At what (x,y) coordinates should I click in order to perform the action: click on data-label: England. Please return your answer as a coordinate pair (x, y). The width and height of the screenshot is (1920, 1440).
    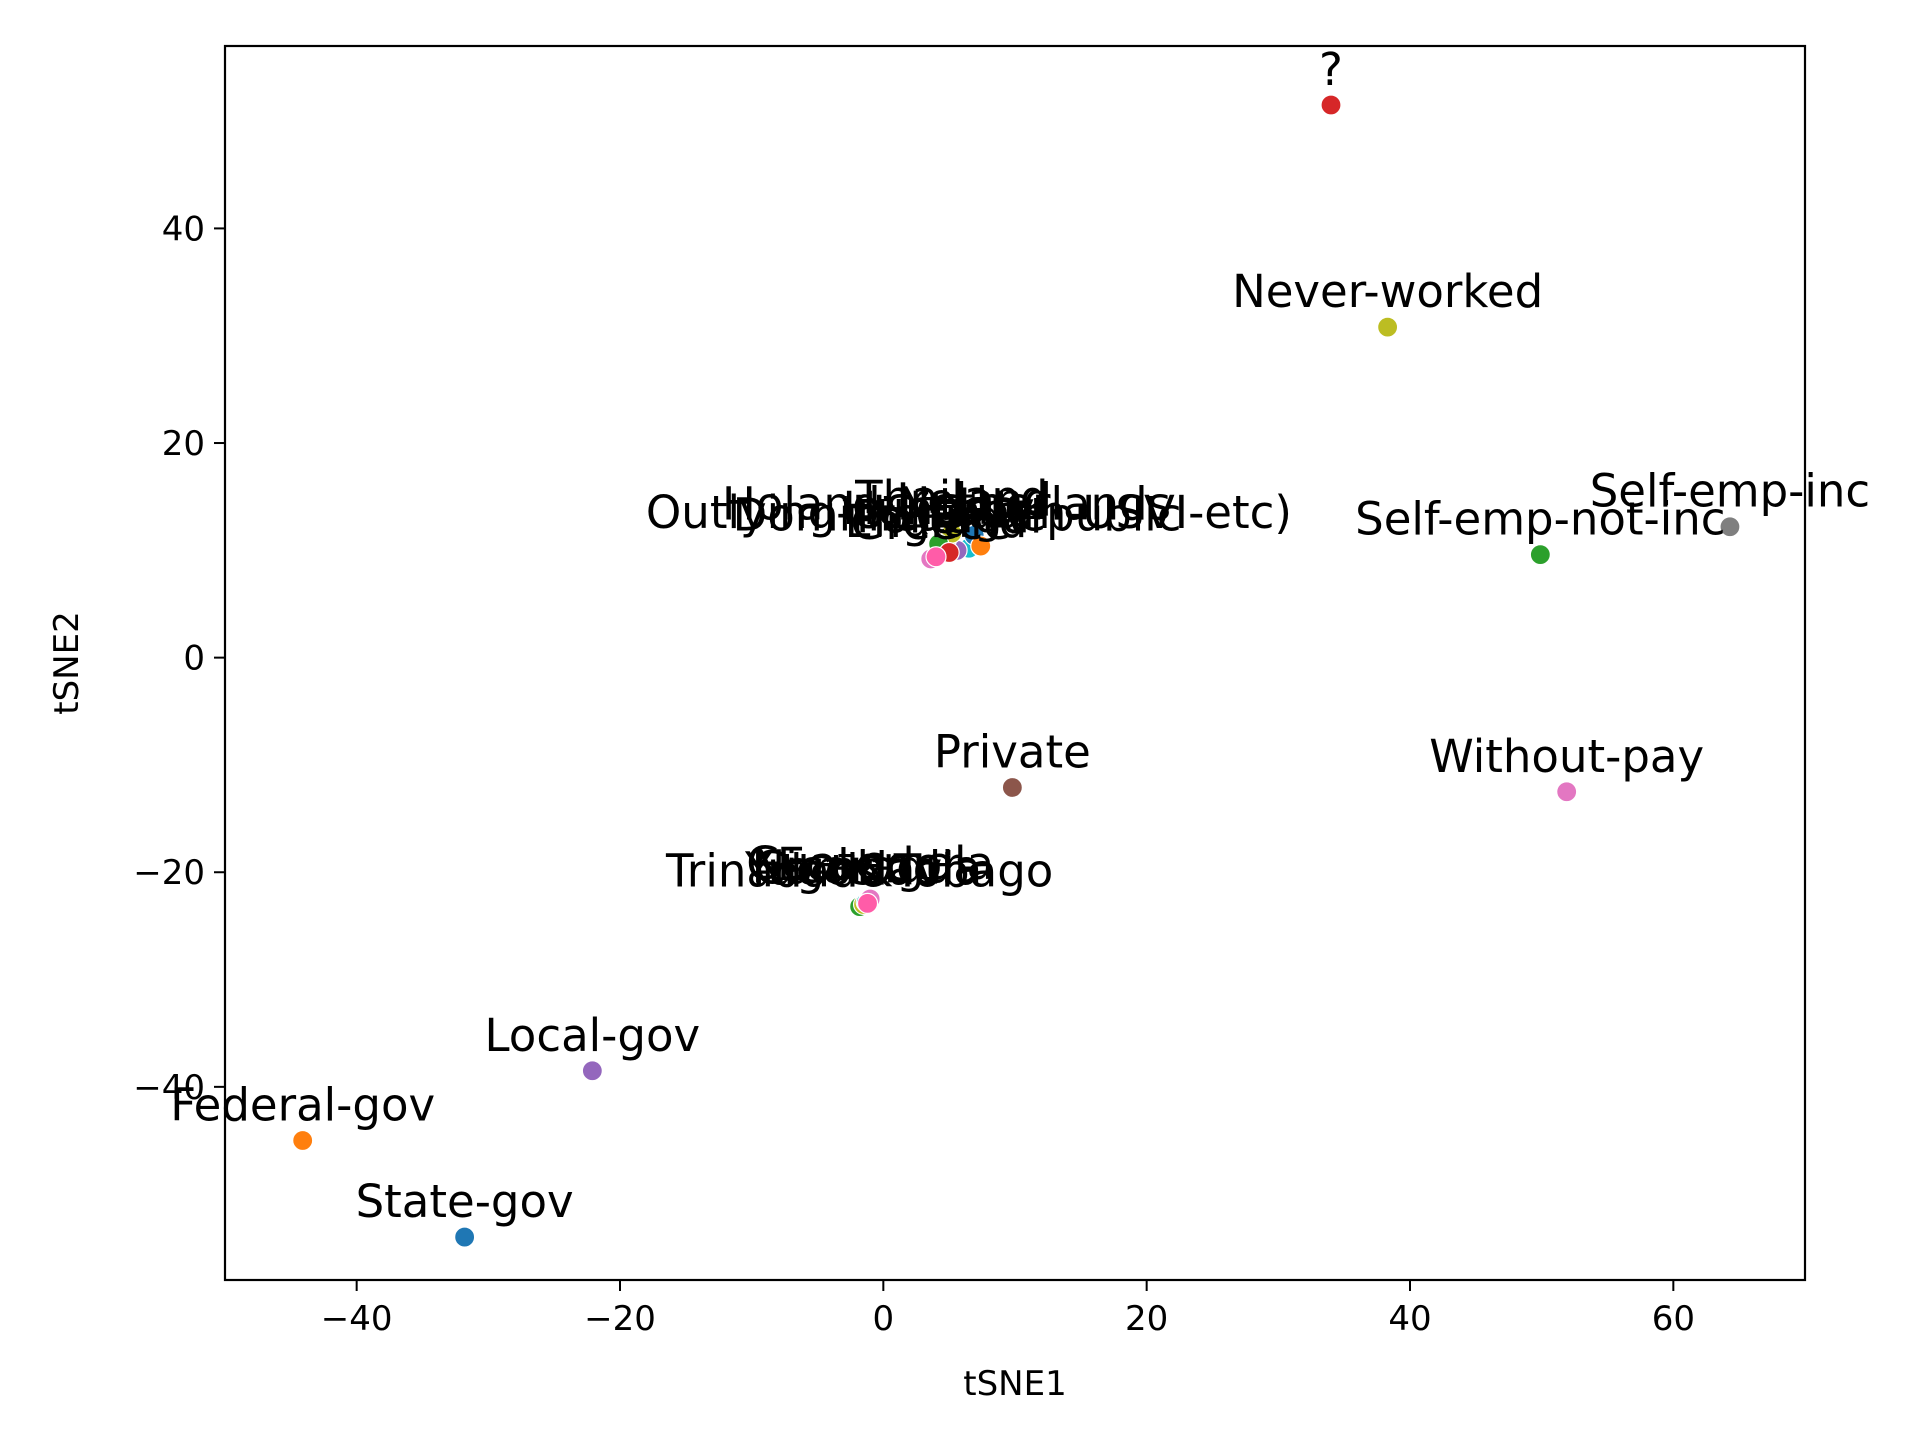
    Looking at the image, I should click on (936, 521).